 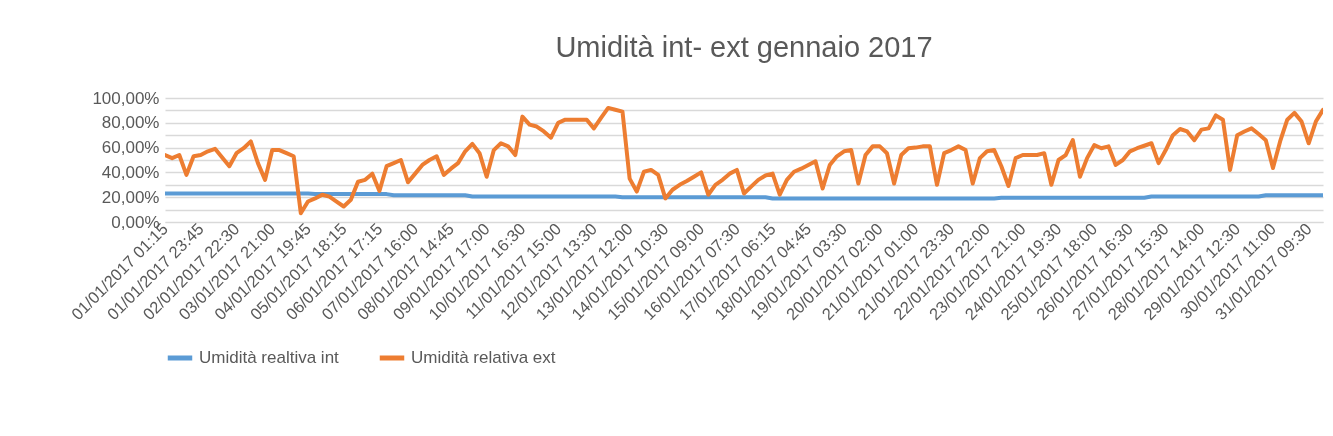 I want to click on y-tick-label: 100,00%, so click(x=126, y=98).